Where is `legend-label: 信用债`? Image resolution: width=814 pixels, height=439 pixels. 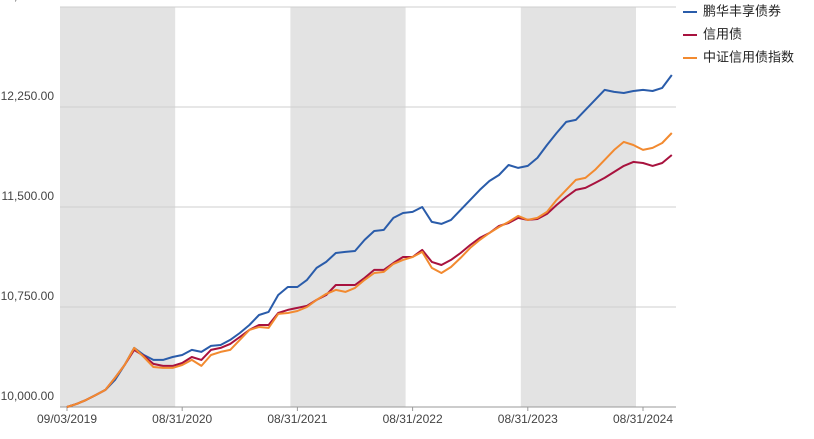 legend-label: 信用债 is located at coordinates (722, 33).